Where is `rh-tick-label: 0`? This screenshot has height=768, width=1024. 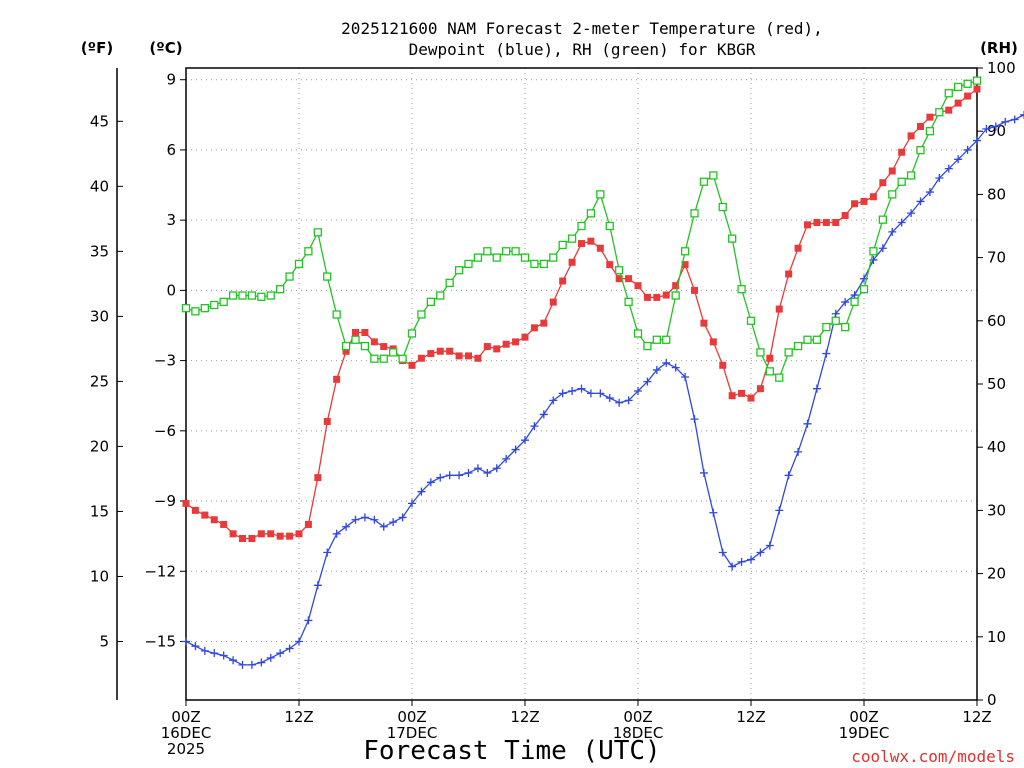
rh-tick-label: 0 is located at coordinates (992, 700).